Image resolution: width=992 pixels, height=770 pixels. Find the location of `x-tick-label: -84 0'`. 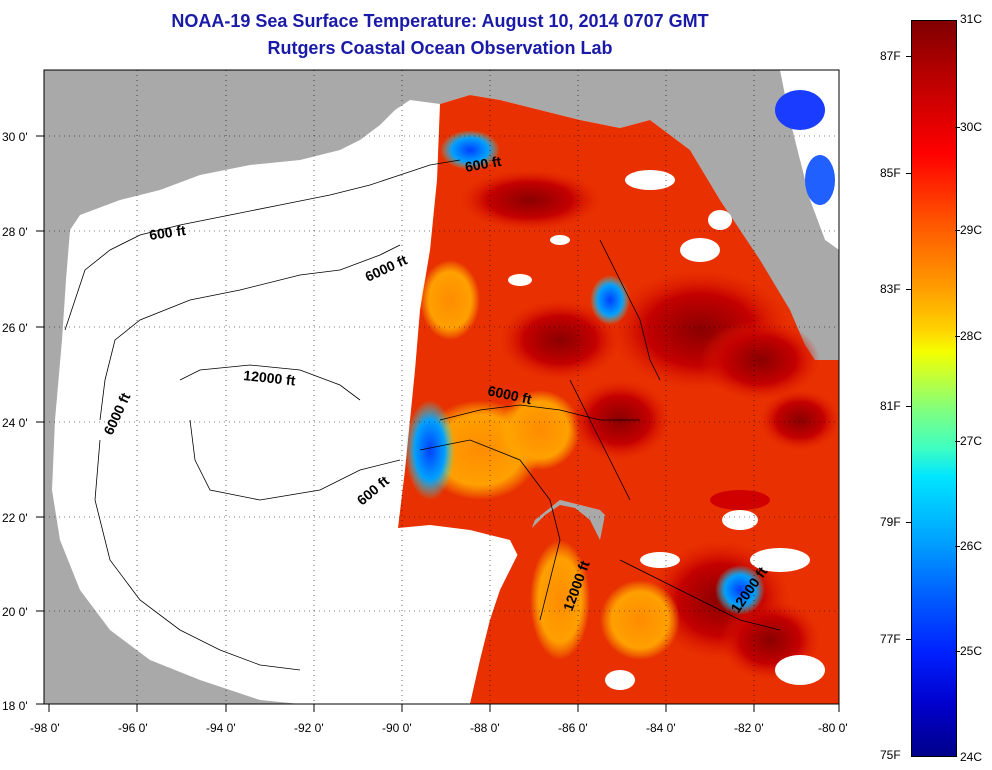

x-tick-label: -84 0' is located at coordinates (661, 728).